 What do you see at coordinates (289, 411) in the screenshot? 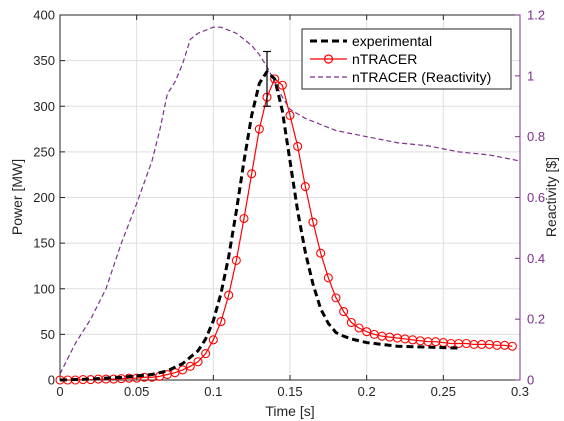
I see `x-axis-title: Time [s]` at bounding box center [289, 411].